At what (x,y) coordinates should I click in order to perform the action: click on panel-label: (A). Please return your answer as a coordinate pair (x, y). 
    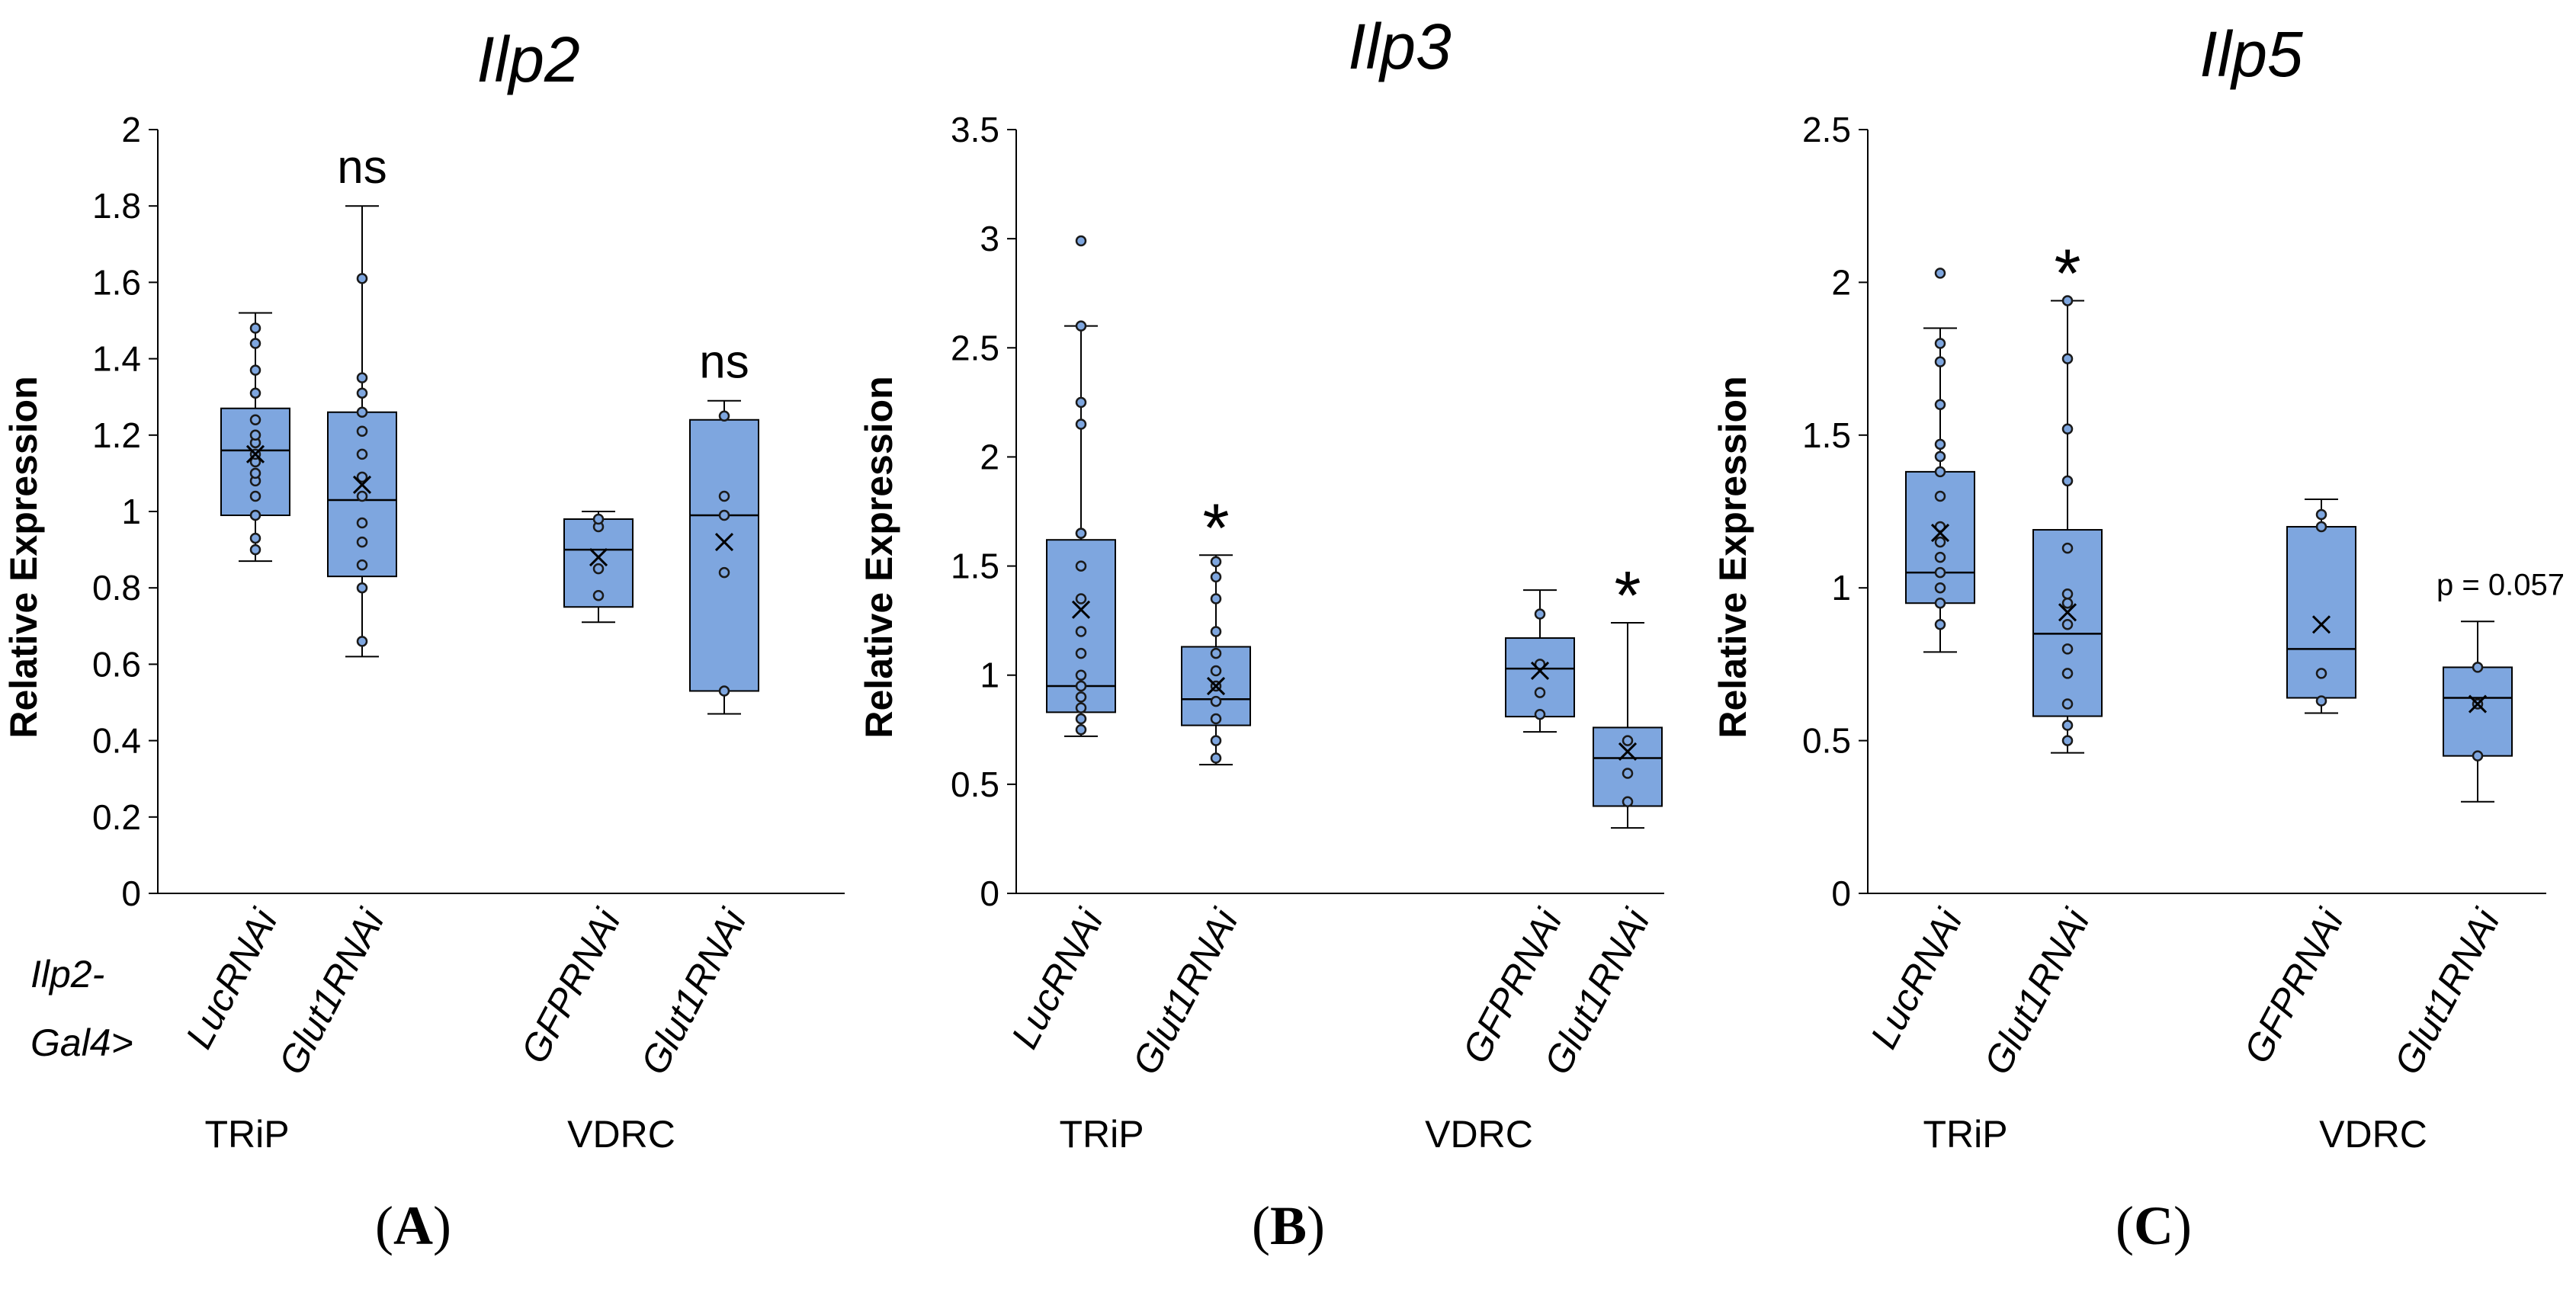
    Looking at the image, I should click on (413, 1225).